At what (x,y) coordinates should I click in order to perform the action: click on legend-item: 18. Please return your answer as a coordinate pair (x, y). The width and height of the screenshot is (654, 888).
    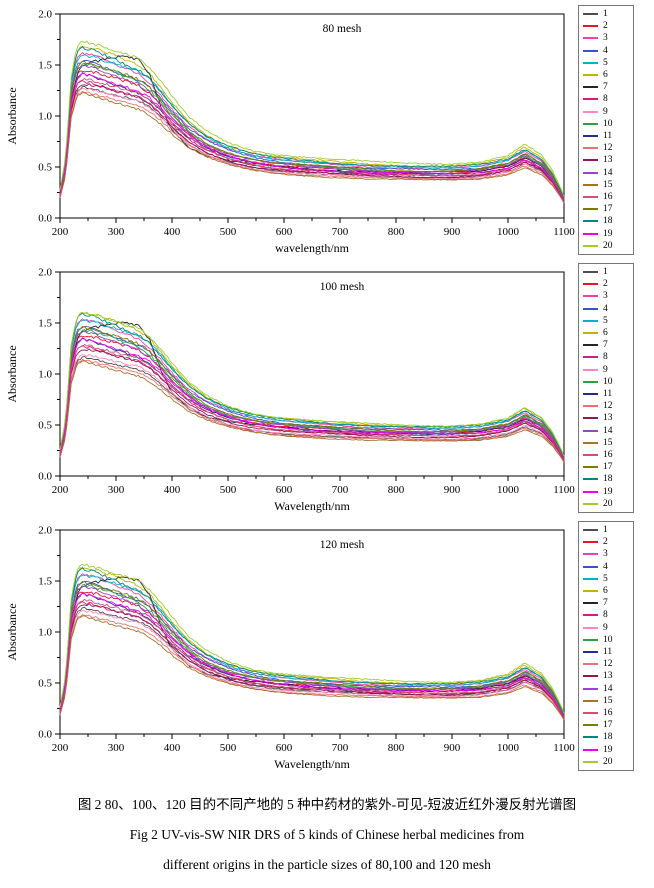
    Looking at the image, I should click on (606, 479).